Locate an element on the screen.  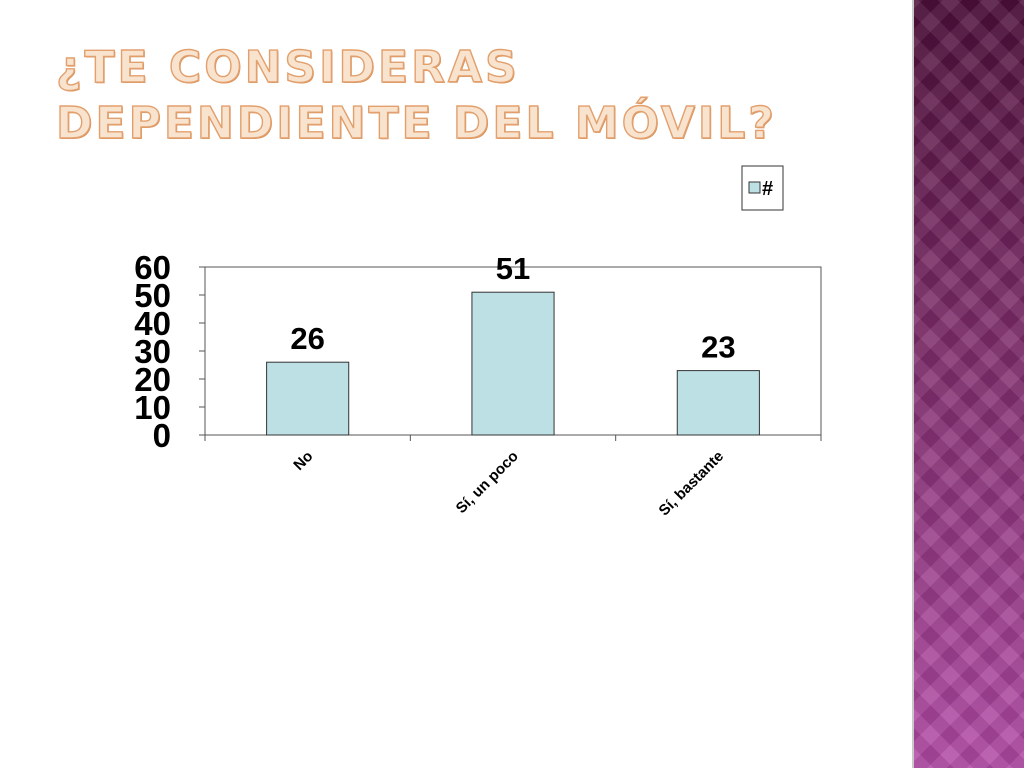
chart-legend: # is located at coordinates (762, 188).